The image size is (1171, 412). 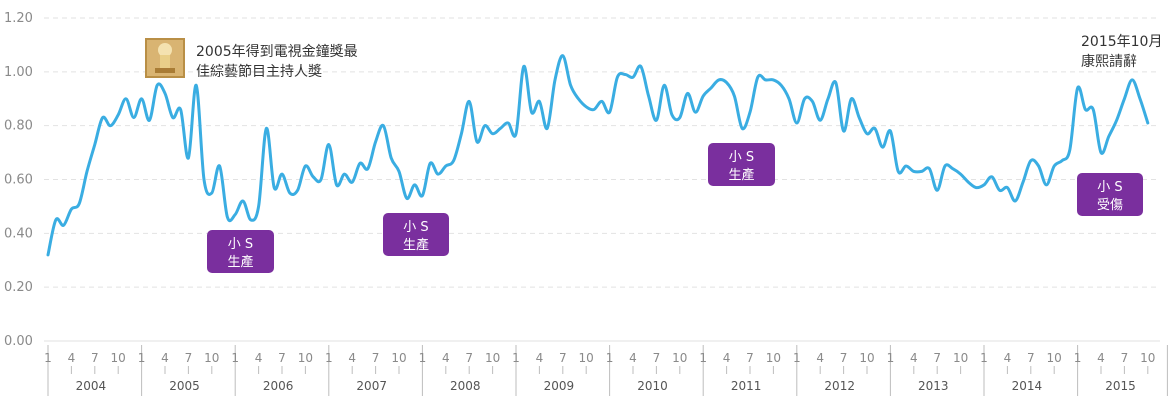 I want to click on badge-2005-box, so click(x=240, y=251).